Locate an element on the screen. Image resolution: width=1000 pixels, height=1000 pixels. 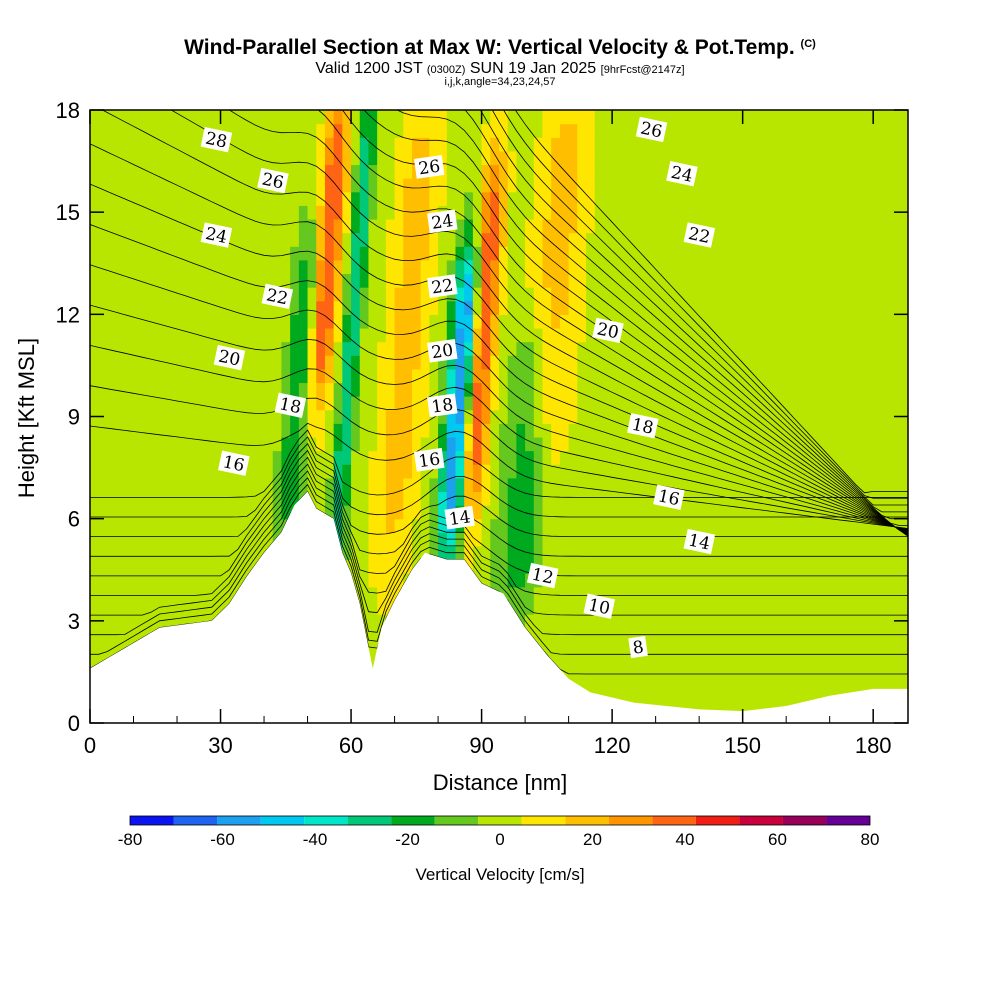
theta-contour-line is located at coordinates (499, 529).